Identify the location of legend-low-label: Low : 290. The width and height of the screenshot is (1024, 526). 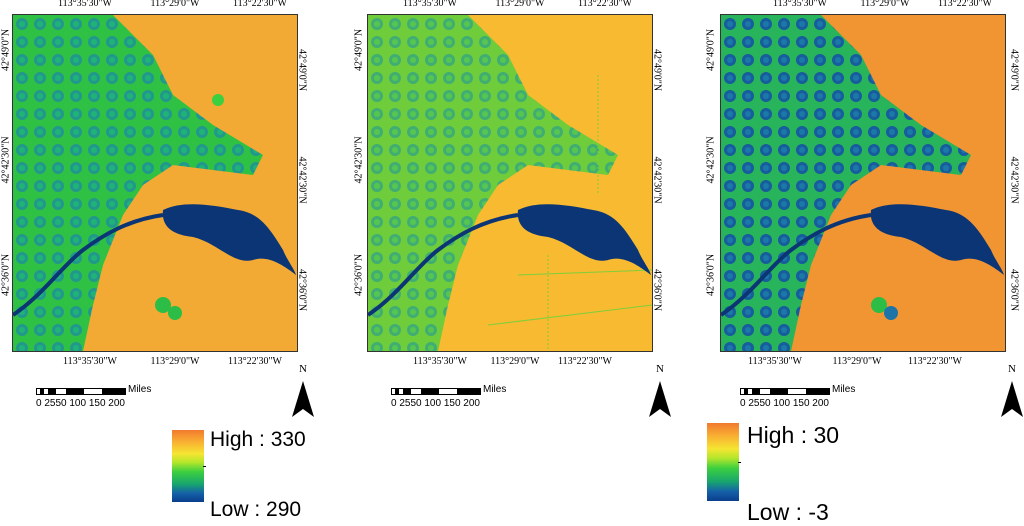
(256, 509).